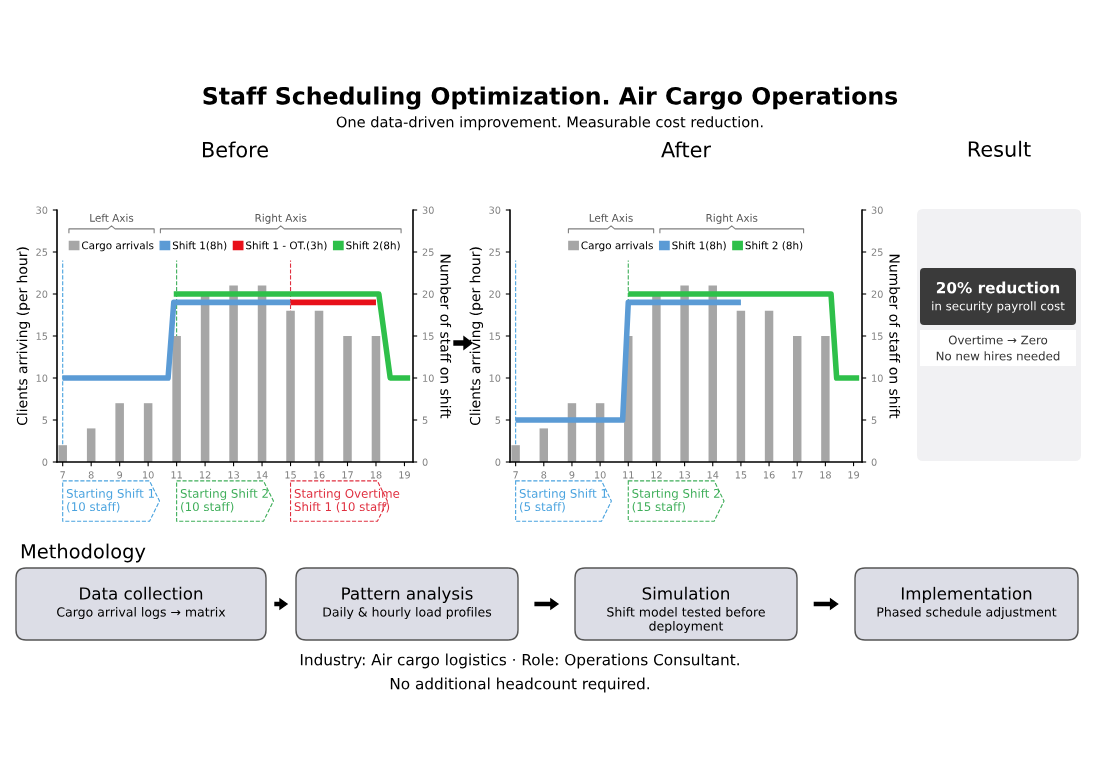 Image resolution: width=1100 pixels, height=778 pixels. What do you see at coordinates (519, 661) in the screenshot?
I see `text: Industry: Air cargo logistics · Role: Operations Consultant.` at bounding box center [519, 661].